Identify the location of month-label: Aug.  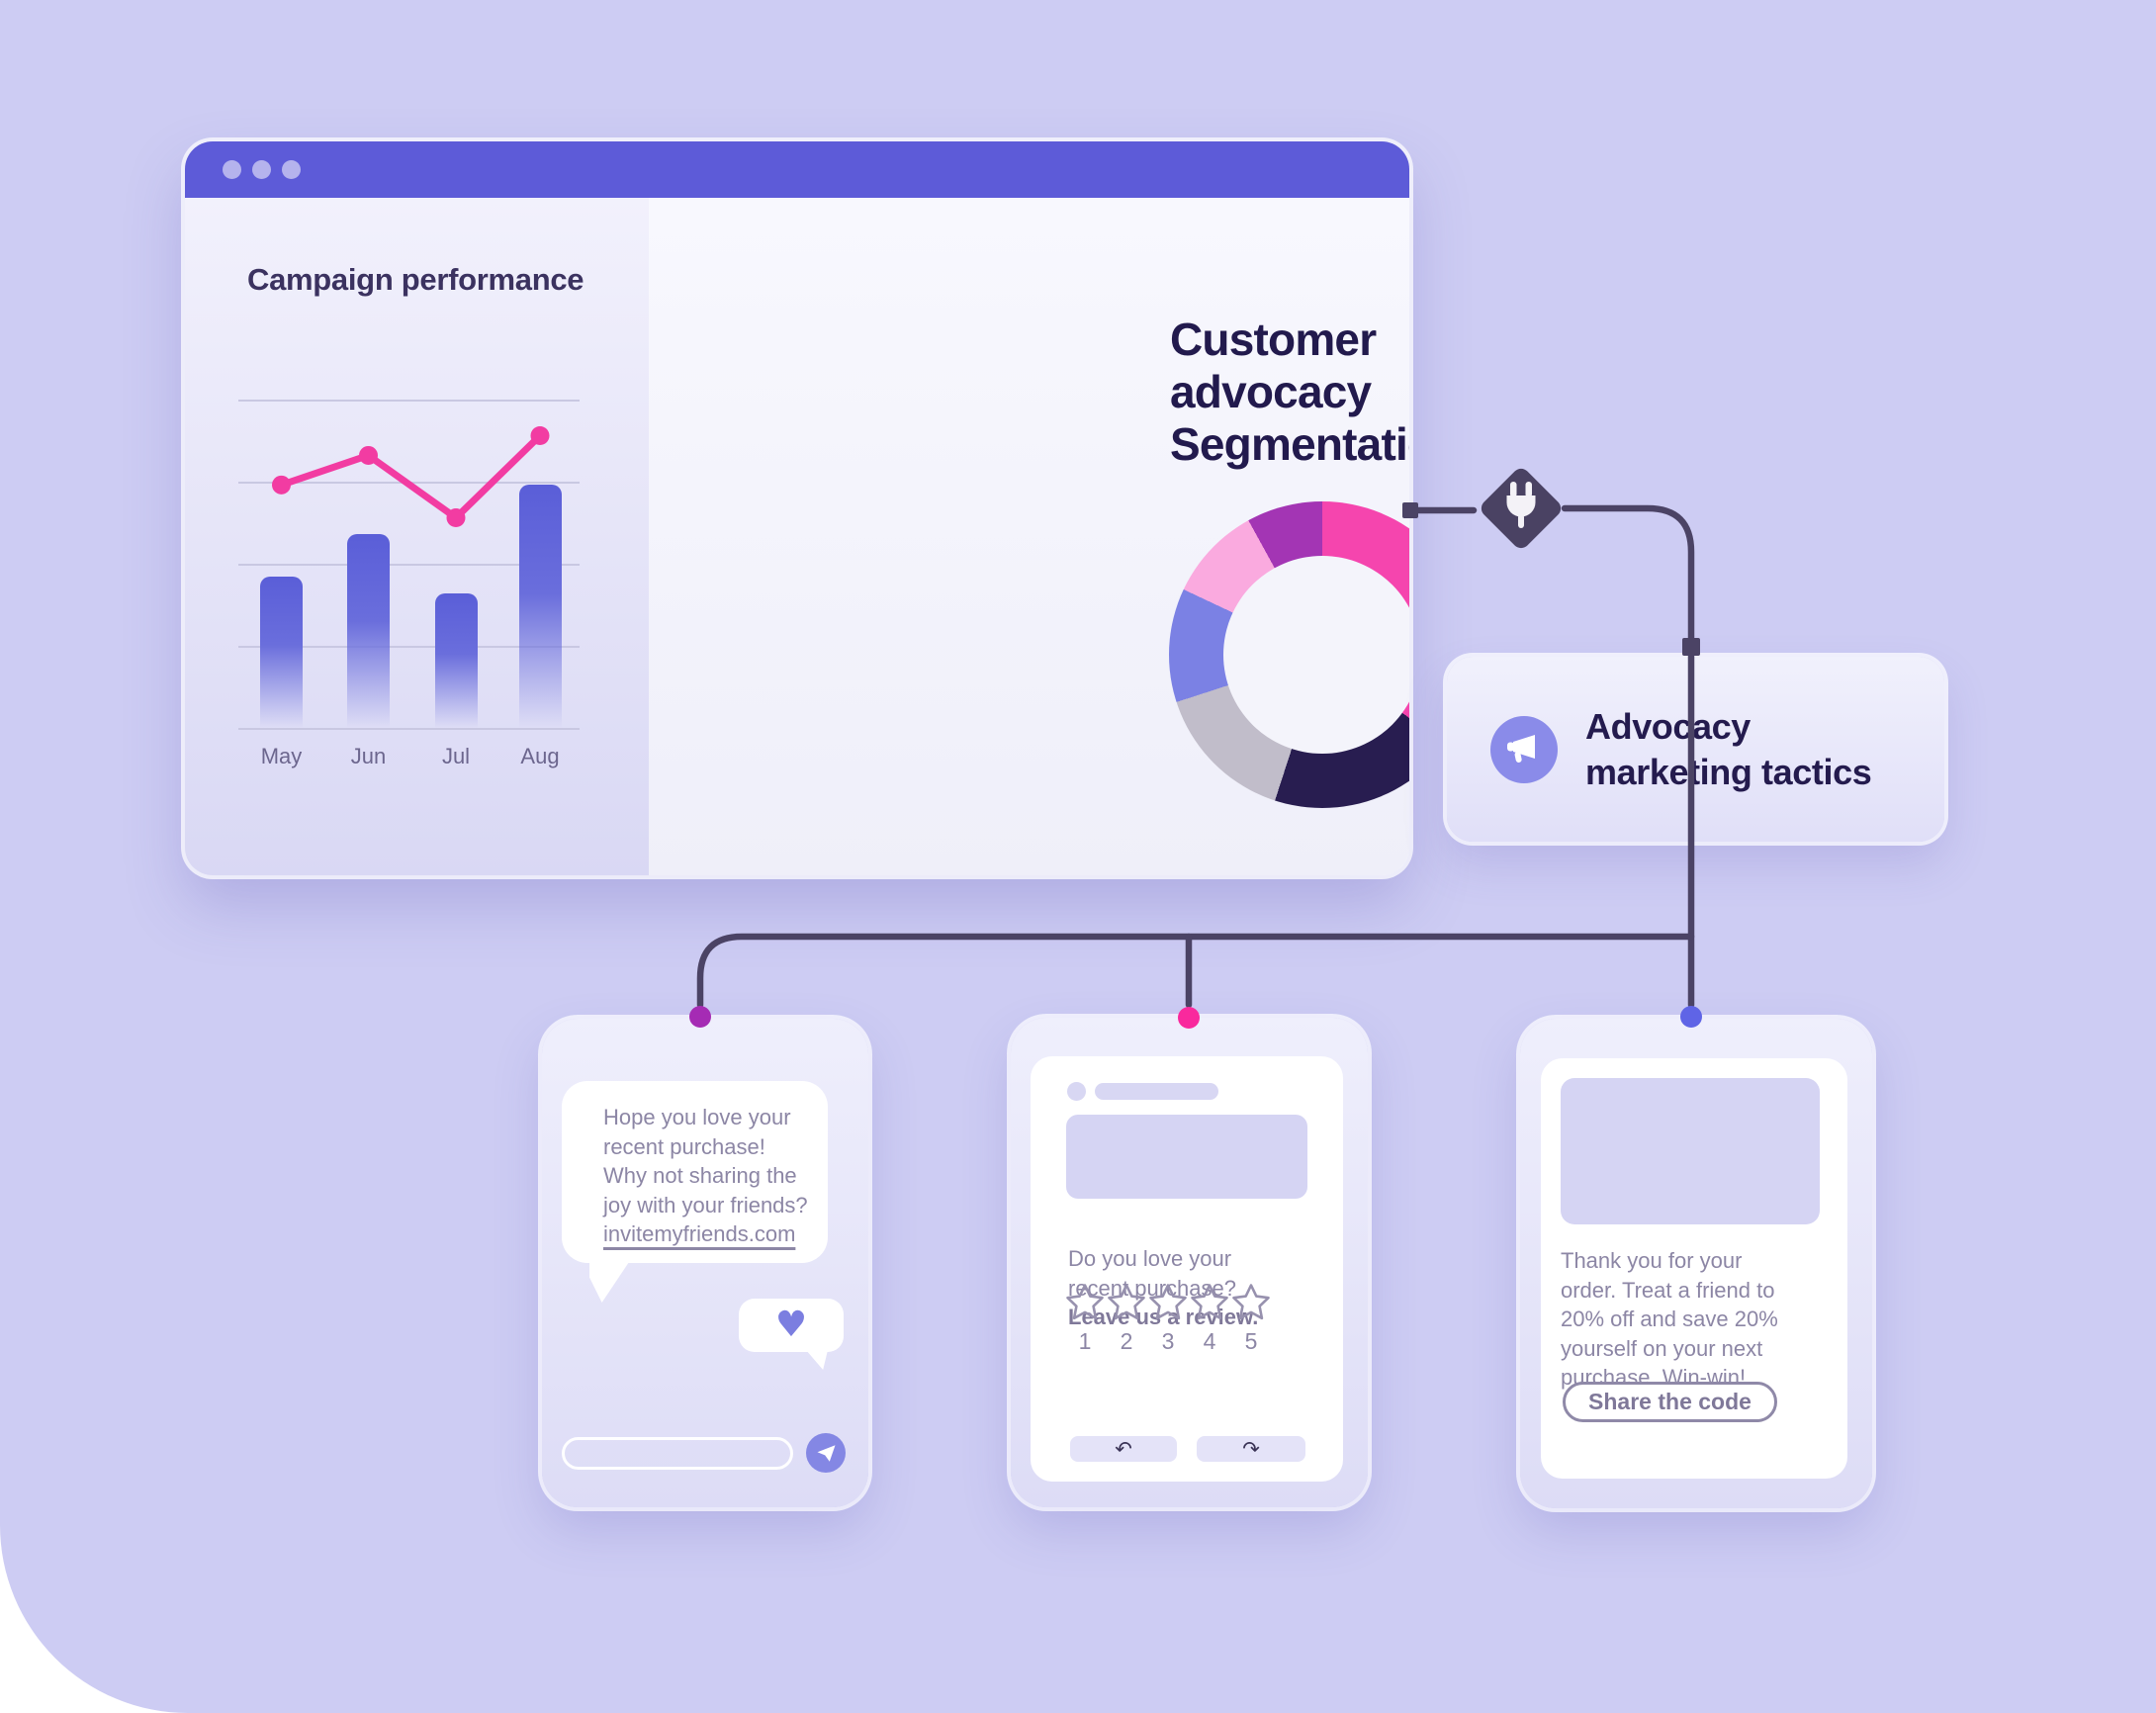
(540, 756).